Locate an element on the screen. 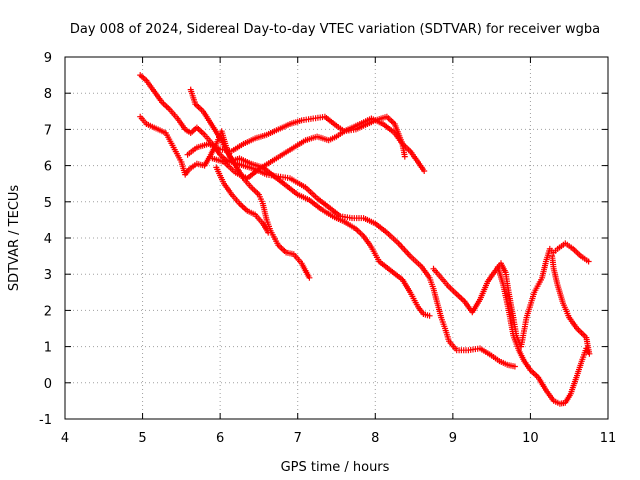 The height and width of the screenshot is (480, 640). y-tick-label: 1 is located at coordinates (48, 348).